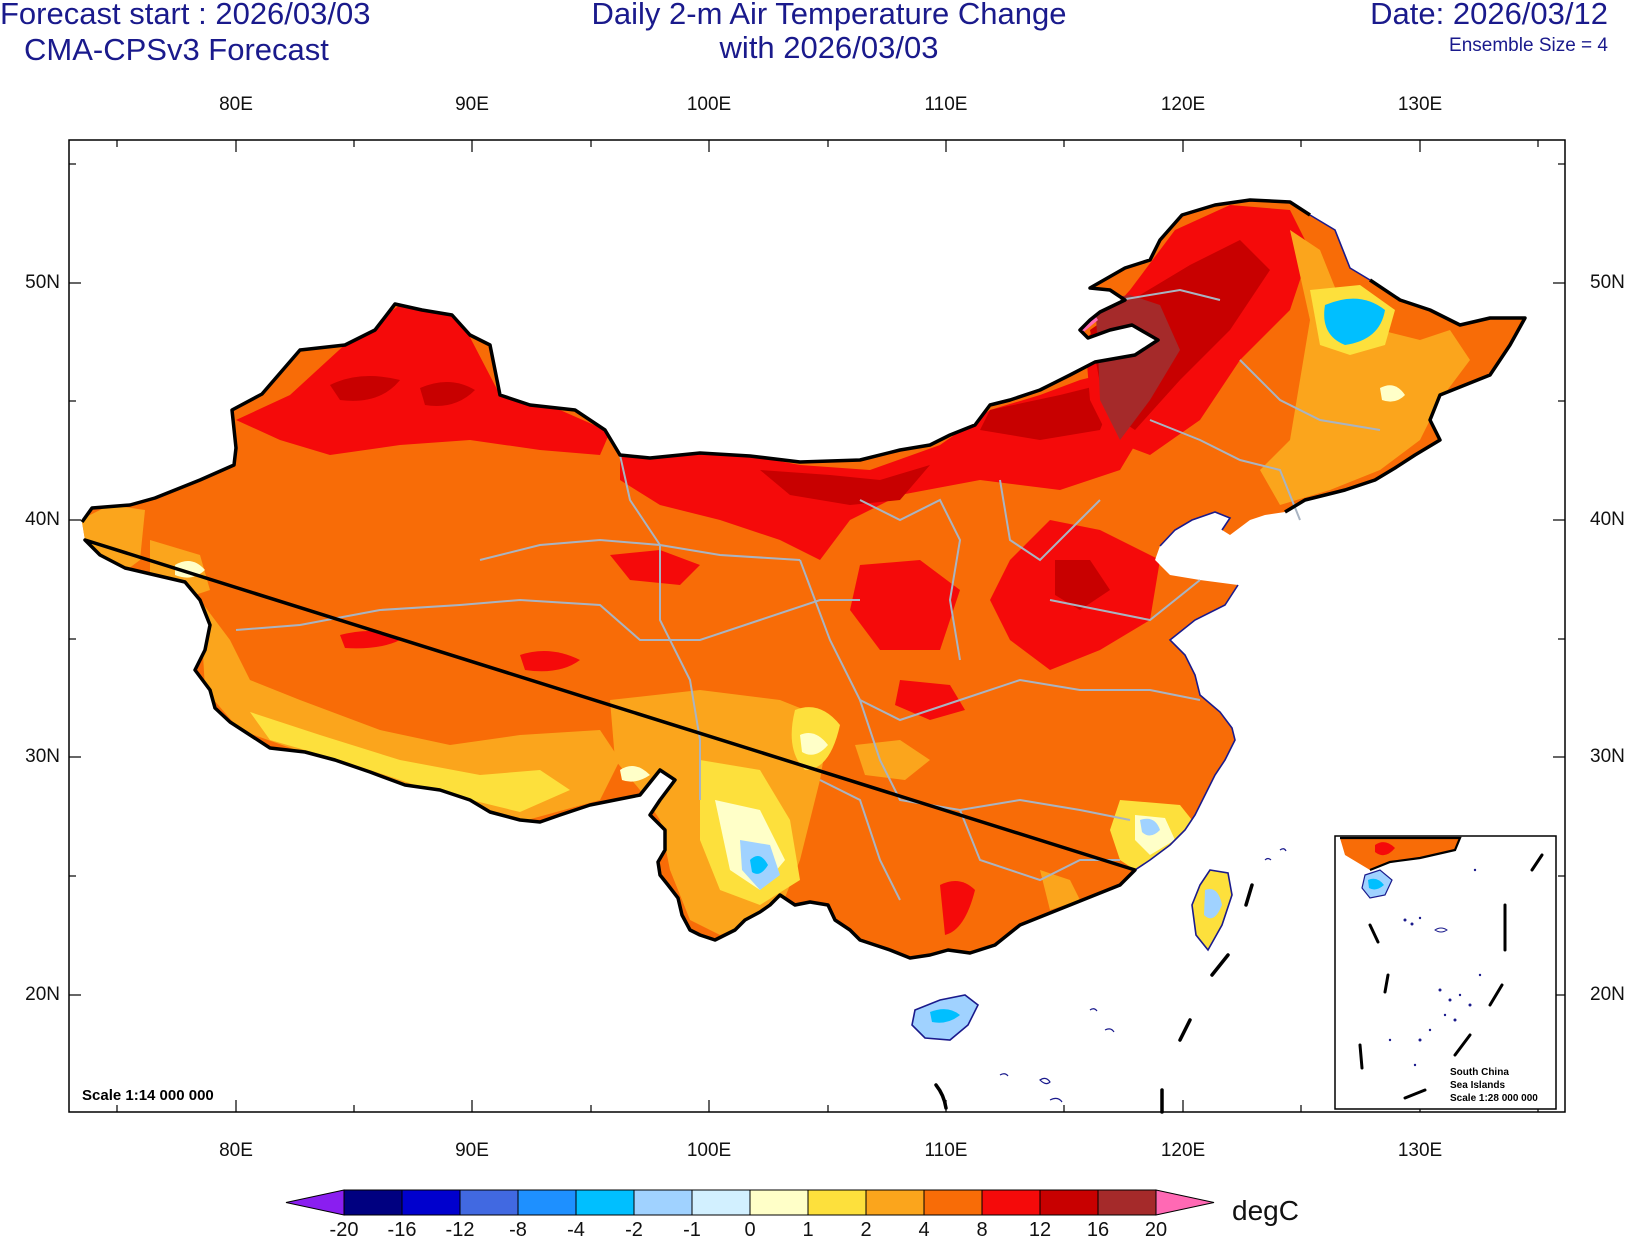 The height and width of the screenshot is (1242, 1632). I want to click on lon-label-top: 120E, so click(1183, 104).